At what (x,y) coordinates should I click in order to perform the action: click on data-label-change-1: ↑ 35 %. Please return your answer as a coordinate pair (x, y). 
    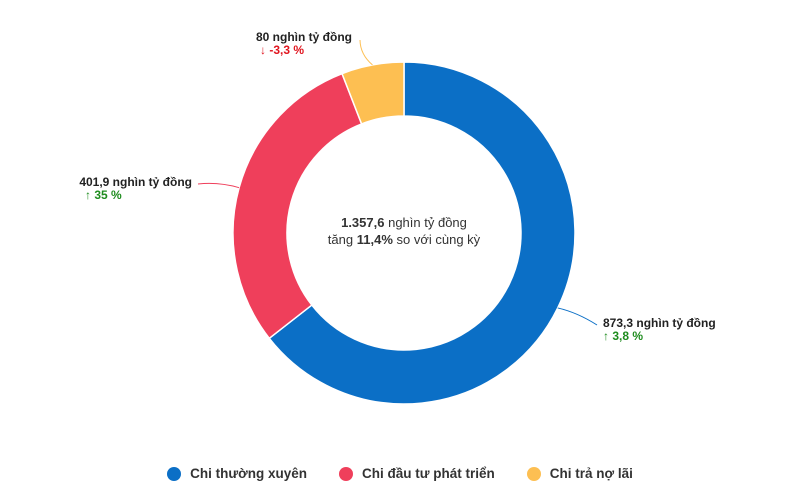
    Looking at the image, I should click on (103, 195).